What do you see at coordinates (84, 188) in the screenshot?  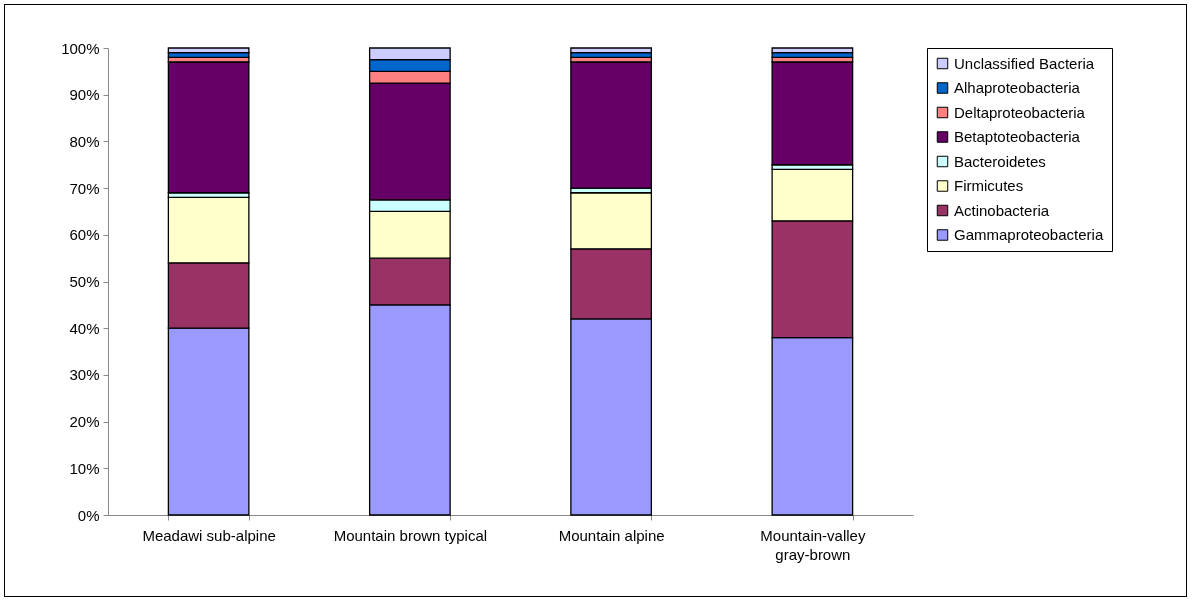 I see `y-tick-label: 70%` at bounding box center [84, 188].